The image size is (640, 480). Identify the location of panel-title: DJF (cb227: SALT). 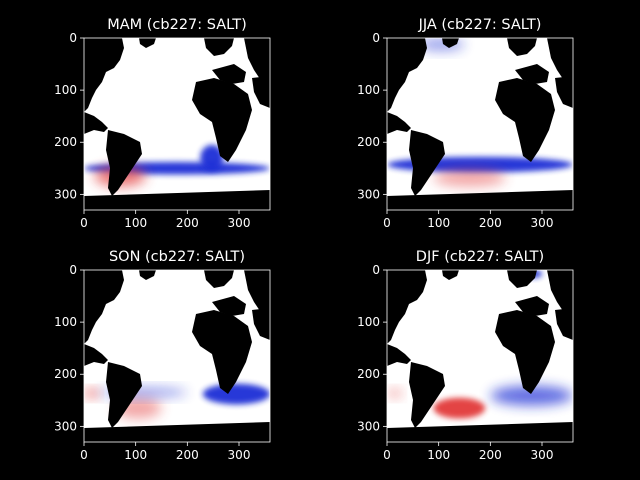
(480, 257).